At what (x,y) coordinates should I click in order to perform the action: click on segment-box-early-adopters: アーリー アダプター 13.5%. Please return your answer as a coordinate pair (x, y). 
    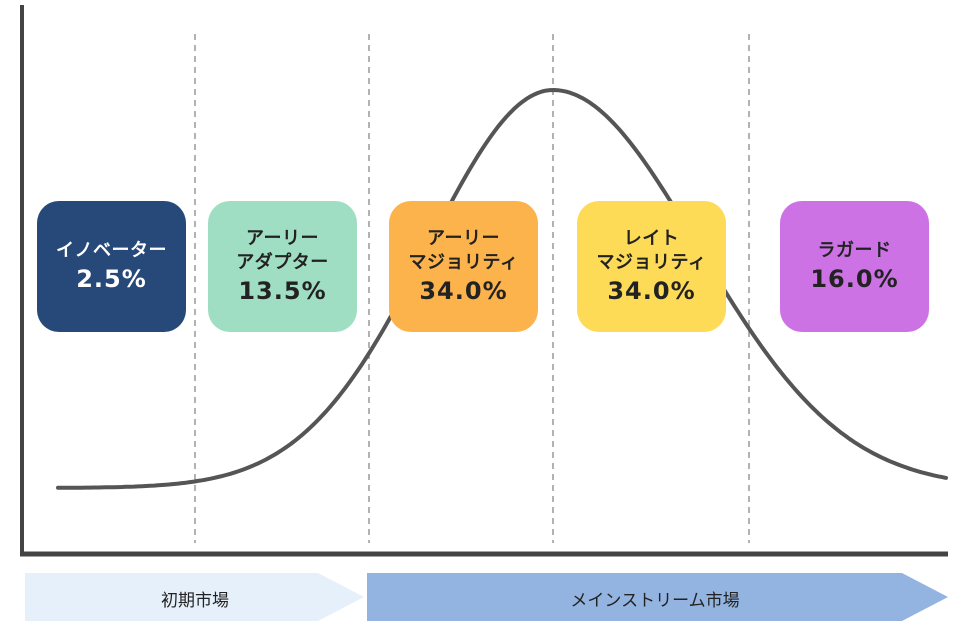
    Looking at the image, I should click on (282, 266).